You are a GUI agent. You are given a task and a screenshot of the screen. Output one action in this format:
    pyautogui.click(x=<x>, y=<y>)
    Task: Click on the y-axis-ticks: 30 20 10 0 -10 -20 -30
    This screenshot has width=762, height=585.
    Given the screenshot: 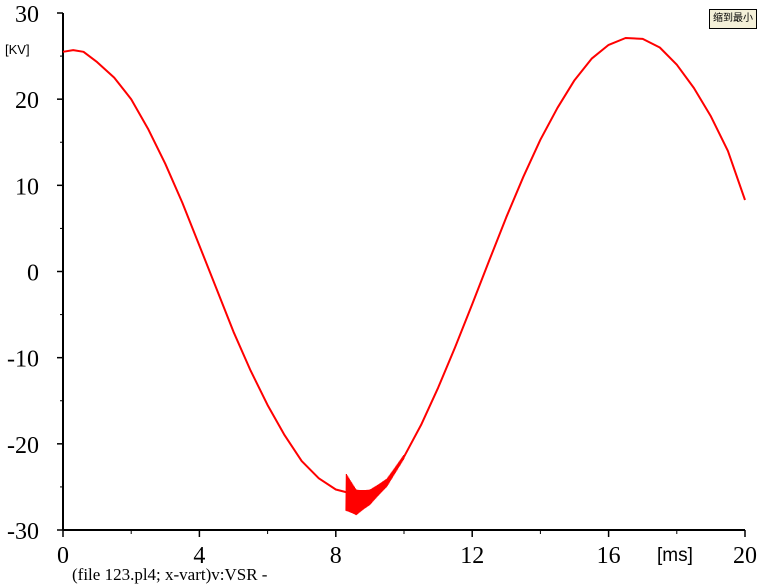 What is the action you would take?
    pyautogui.click(x=35, y=273)
    